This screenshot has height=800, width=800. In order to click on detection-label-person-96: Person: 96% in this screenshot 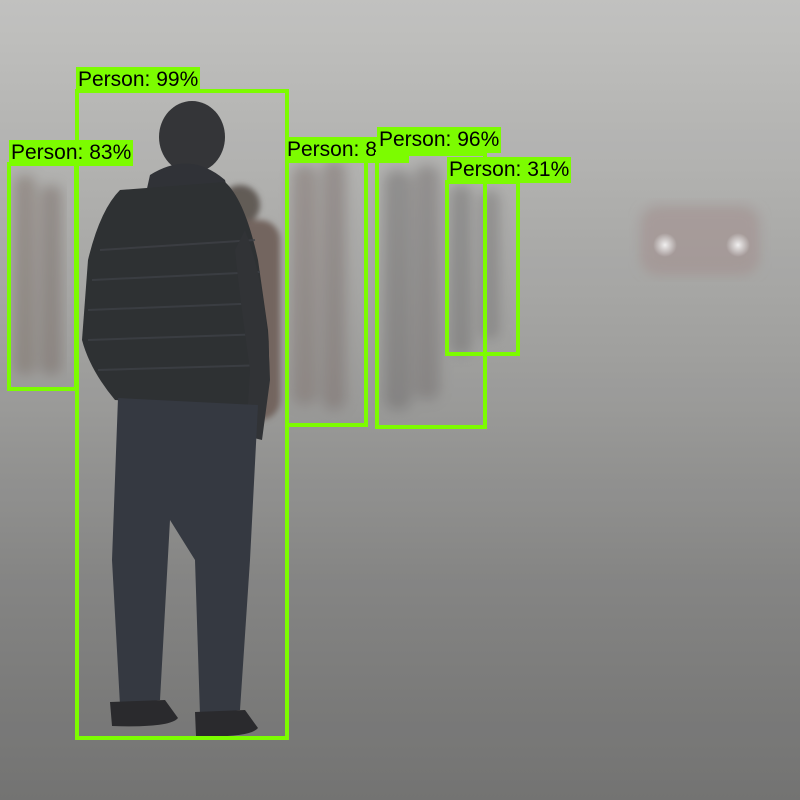, I will do `click(439, 140)`.